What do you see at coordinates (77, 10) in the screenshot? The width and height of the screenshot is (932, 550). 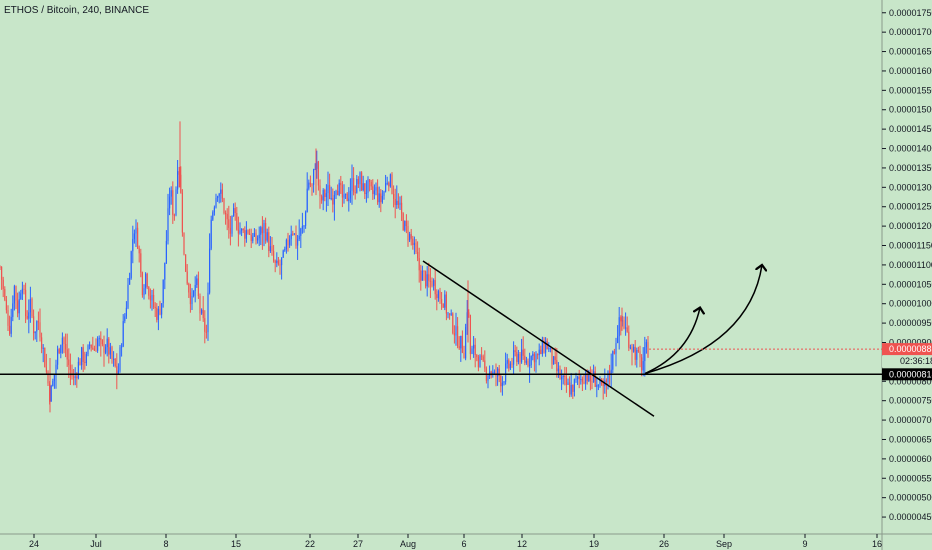 I see `chart-title: ETHOS / Bitcoin, 240, BINANCE` at bounding box center [77, 10].